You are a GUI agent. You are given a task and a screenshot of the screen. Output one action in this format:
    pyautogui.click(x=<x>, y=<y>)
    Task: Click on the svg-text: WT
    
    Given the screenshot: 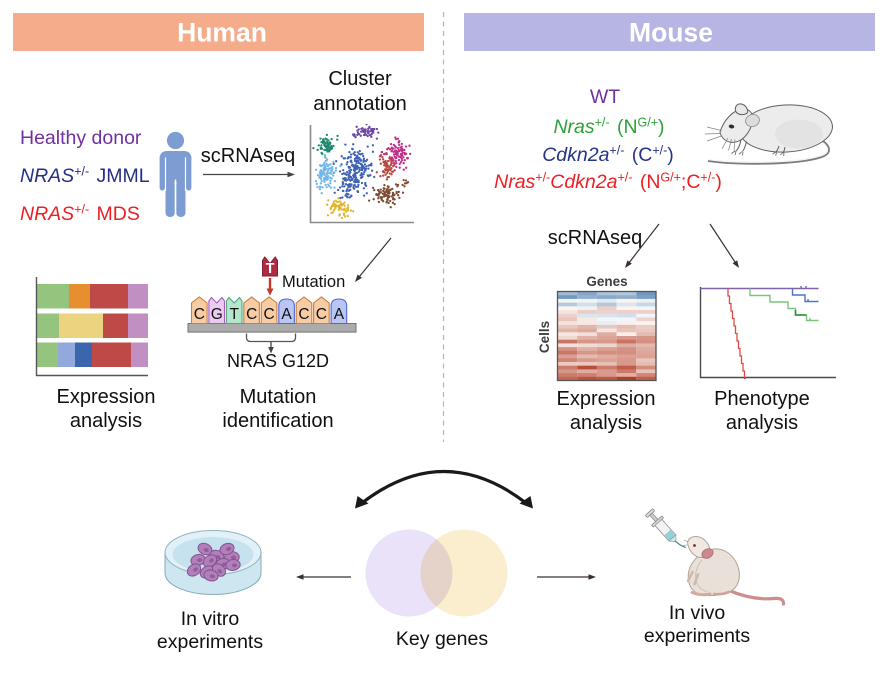 What is the action you would take?
    pyautogui.click(x=605, y=97)
    